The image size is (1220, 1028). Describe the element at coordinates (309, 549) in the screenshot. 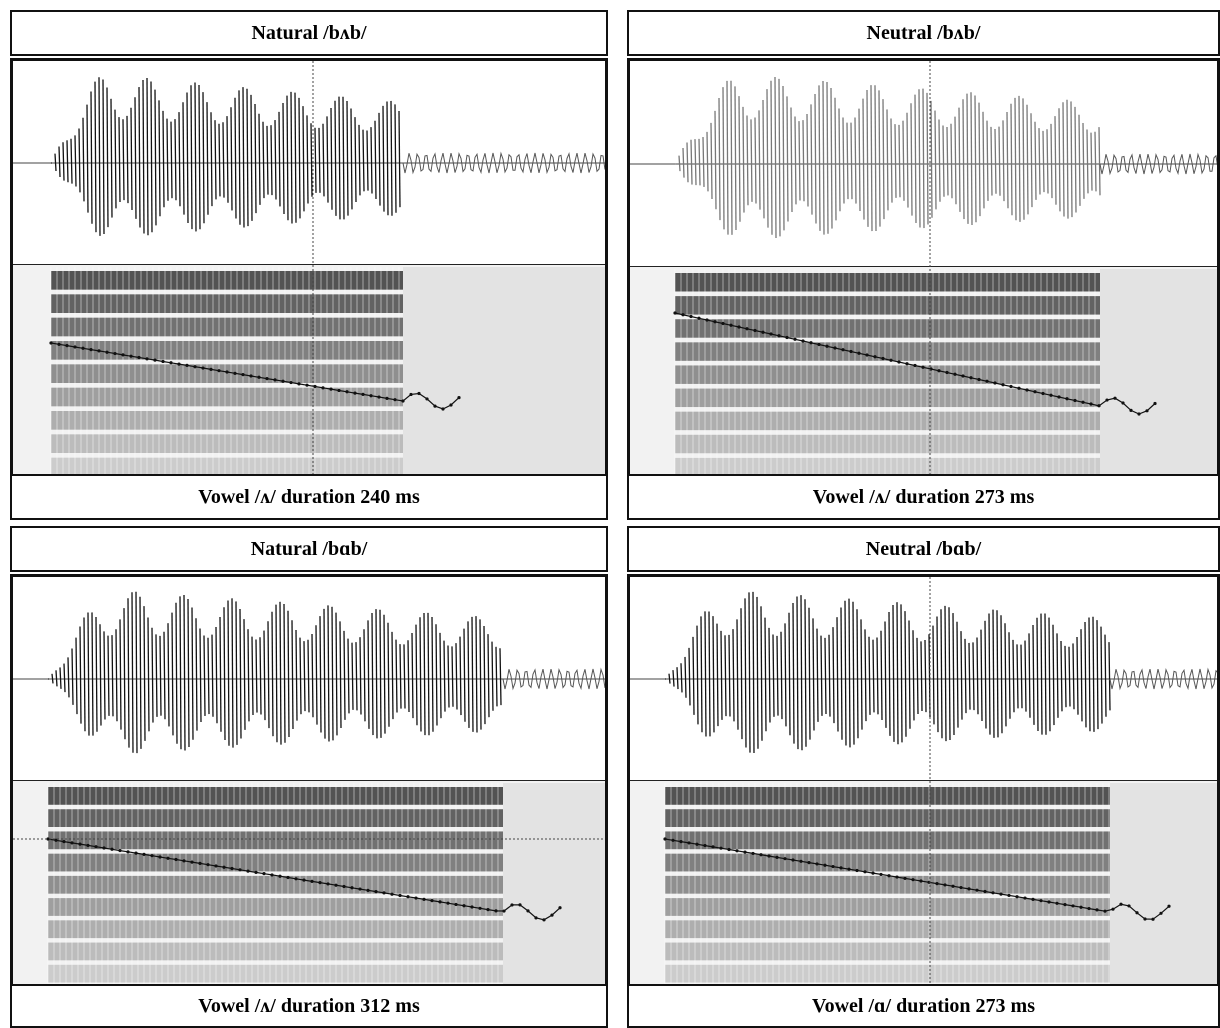

I see `panel-title: Natural /bɑb/` at that location.